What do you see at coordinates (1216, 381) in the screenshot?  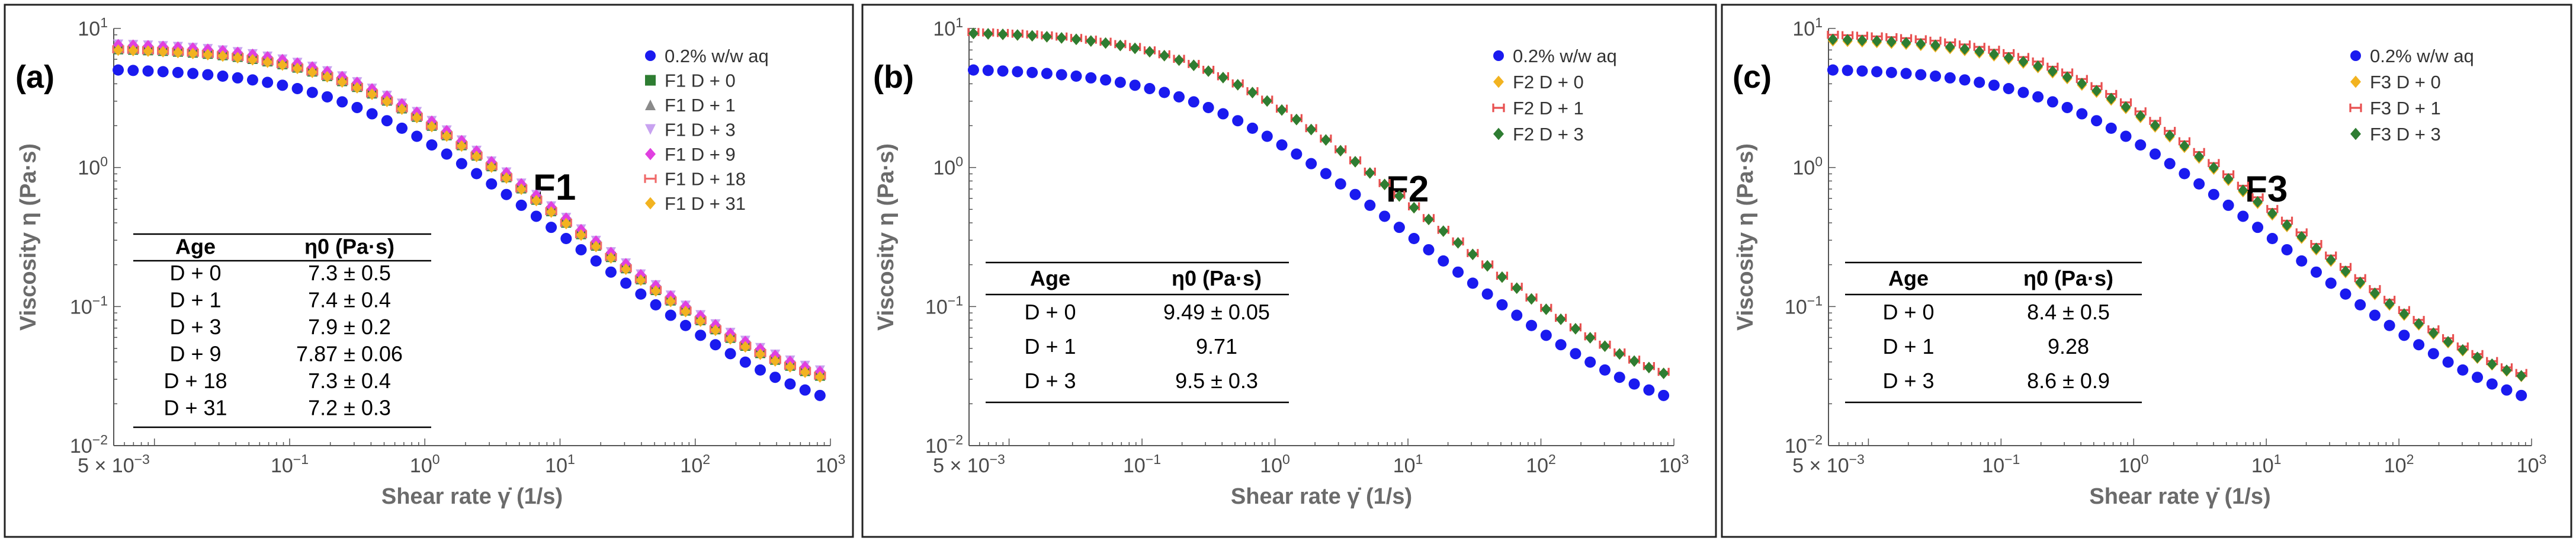 I see `table-cell-eta0: 9.5 ± 0.3` at bounding box center [1216, 381].